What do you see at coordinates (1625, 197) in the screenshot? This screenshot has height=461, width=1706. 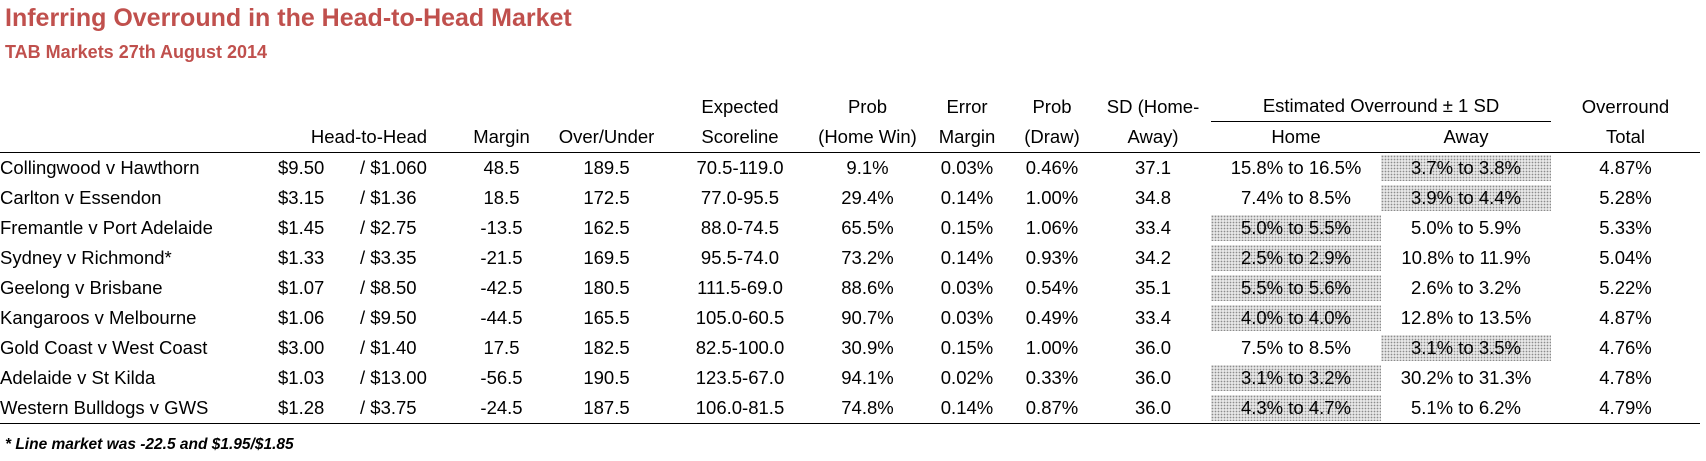 I see `overround-total-cell: 5.28%` at bounding box center [1625, 197].